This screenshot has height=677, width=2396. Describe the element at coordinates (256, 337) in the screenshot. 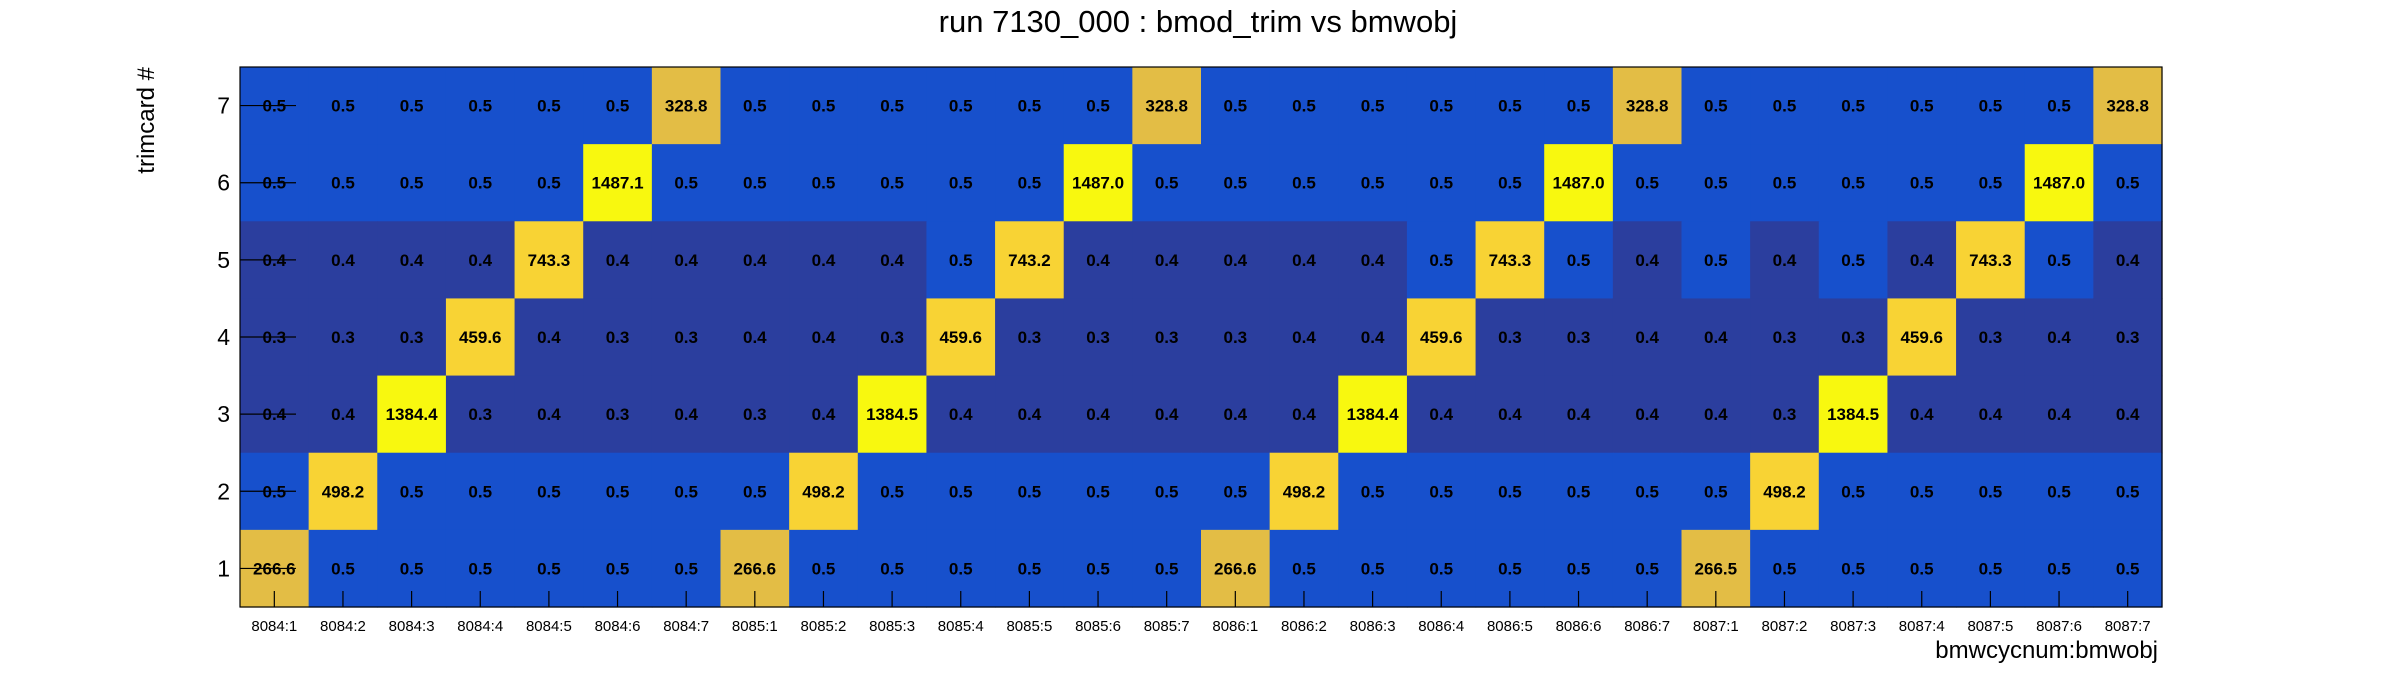

I see `y-axis-ticks: 7 6 5 4 3 2 1` at that location.